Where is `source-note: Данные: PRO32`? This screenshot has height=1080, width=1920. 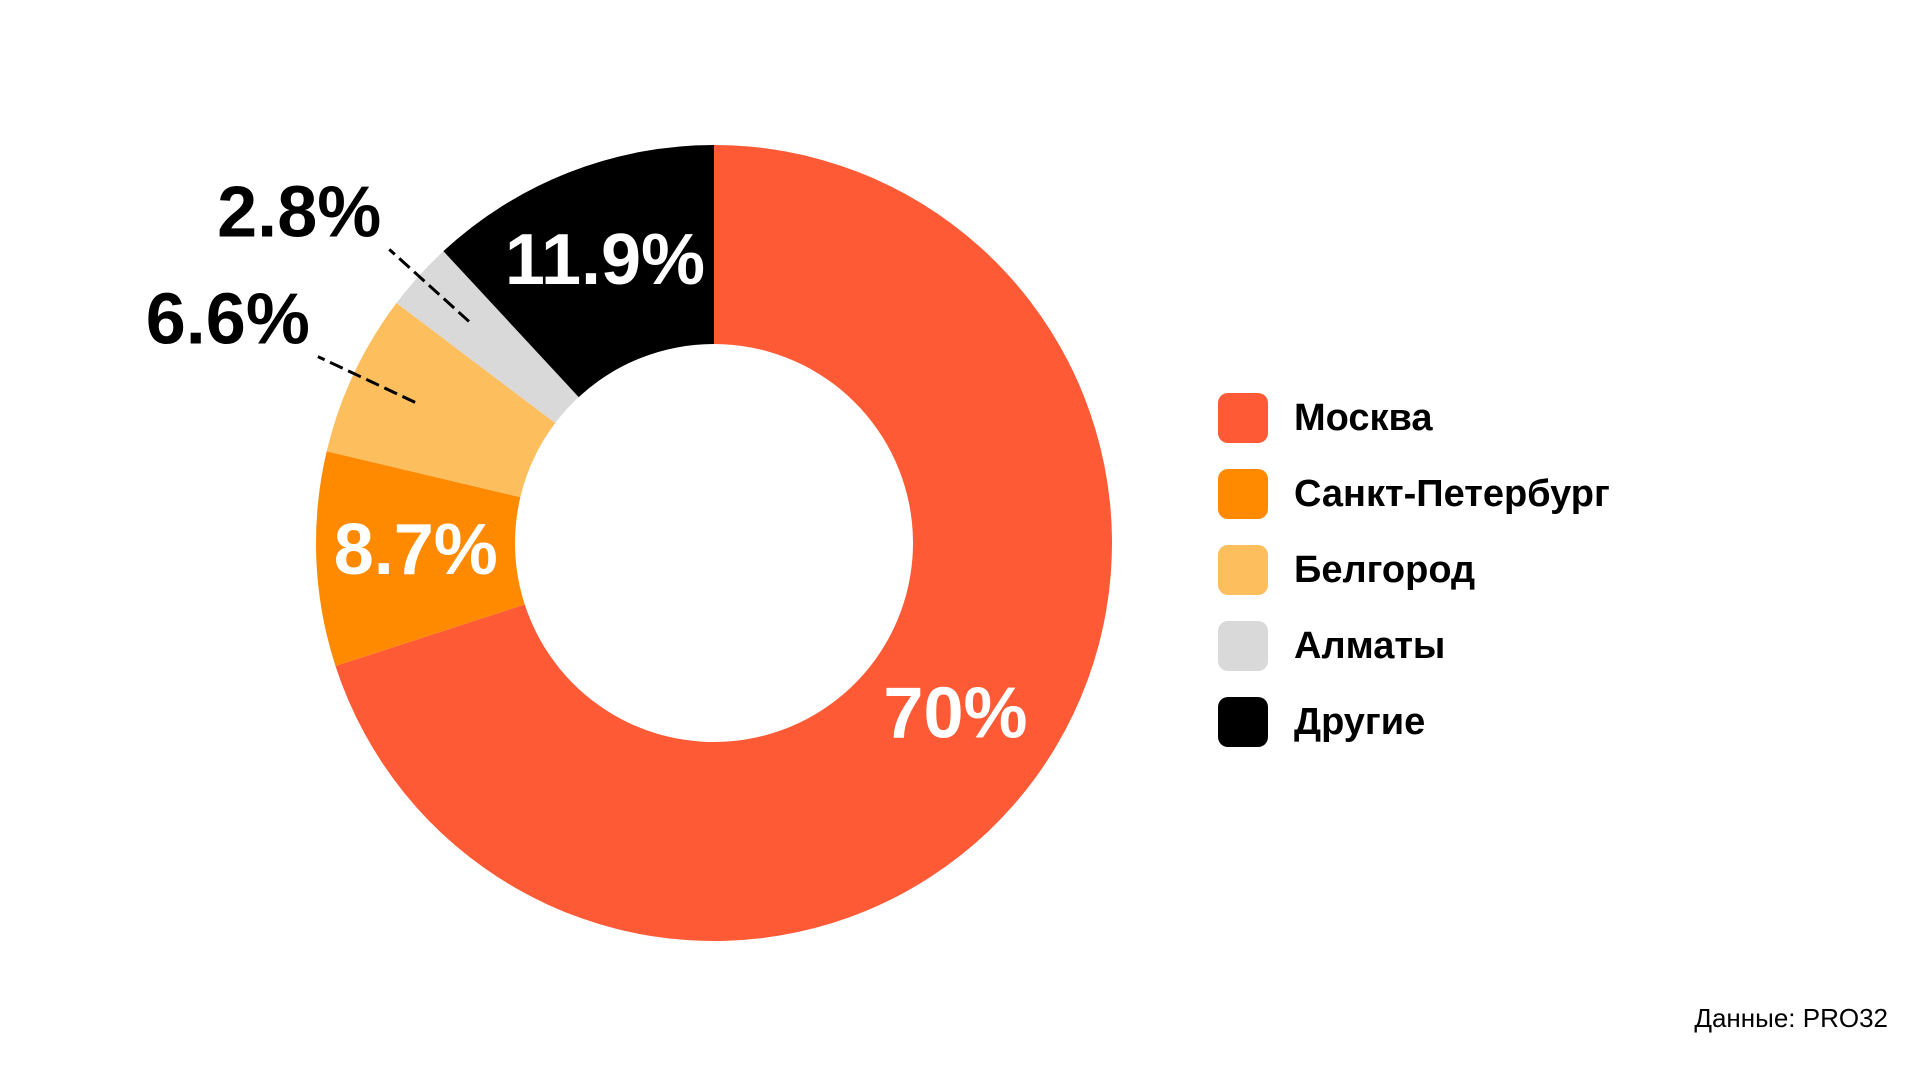
source-note: Данные: PRO32 is located at coordinates (1791, 1018).